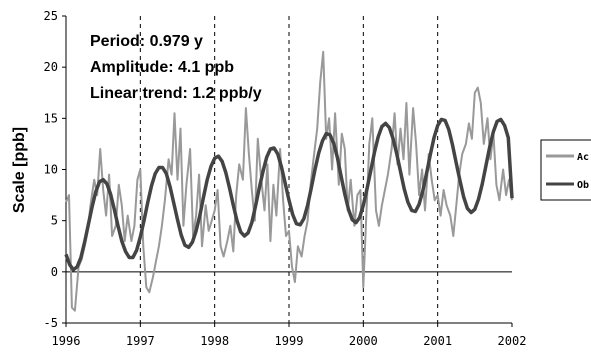 The height and width of the screenshot is (352, 591). Describe the element at coordinates (363, 341) in the screenshot. I see `x-tick-label: 2000` at that location.